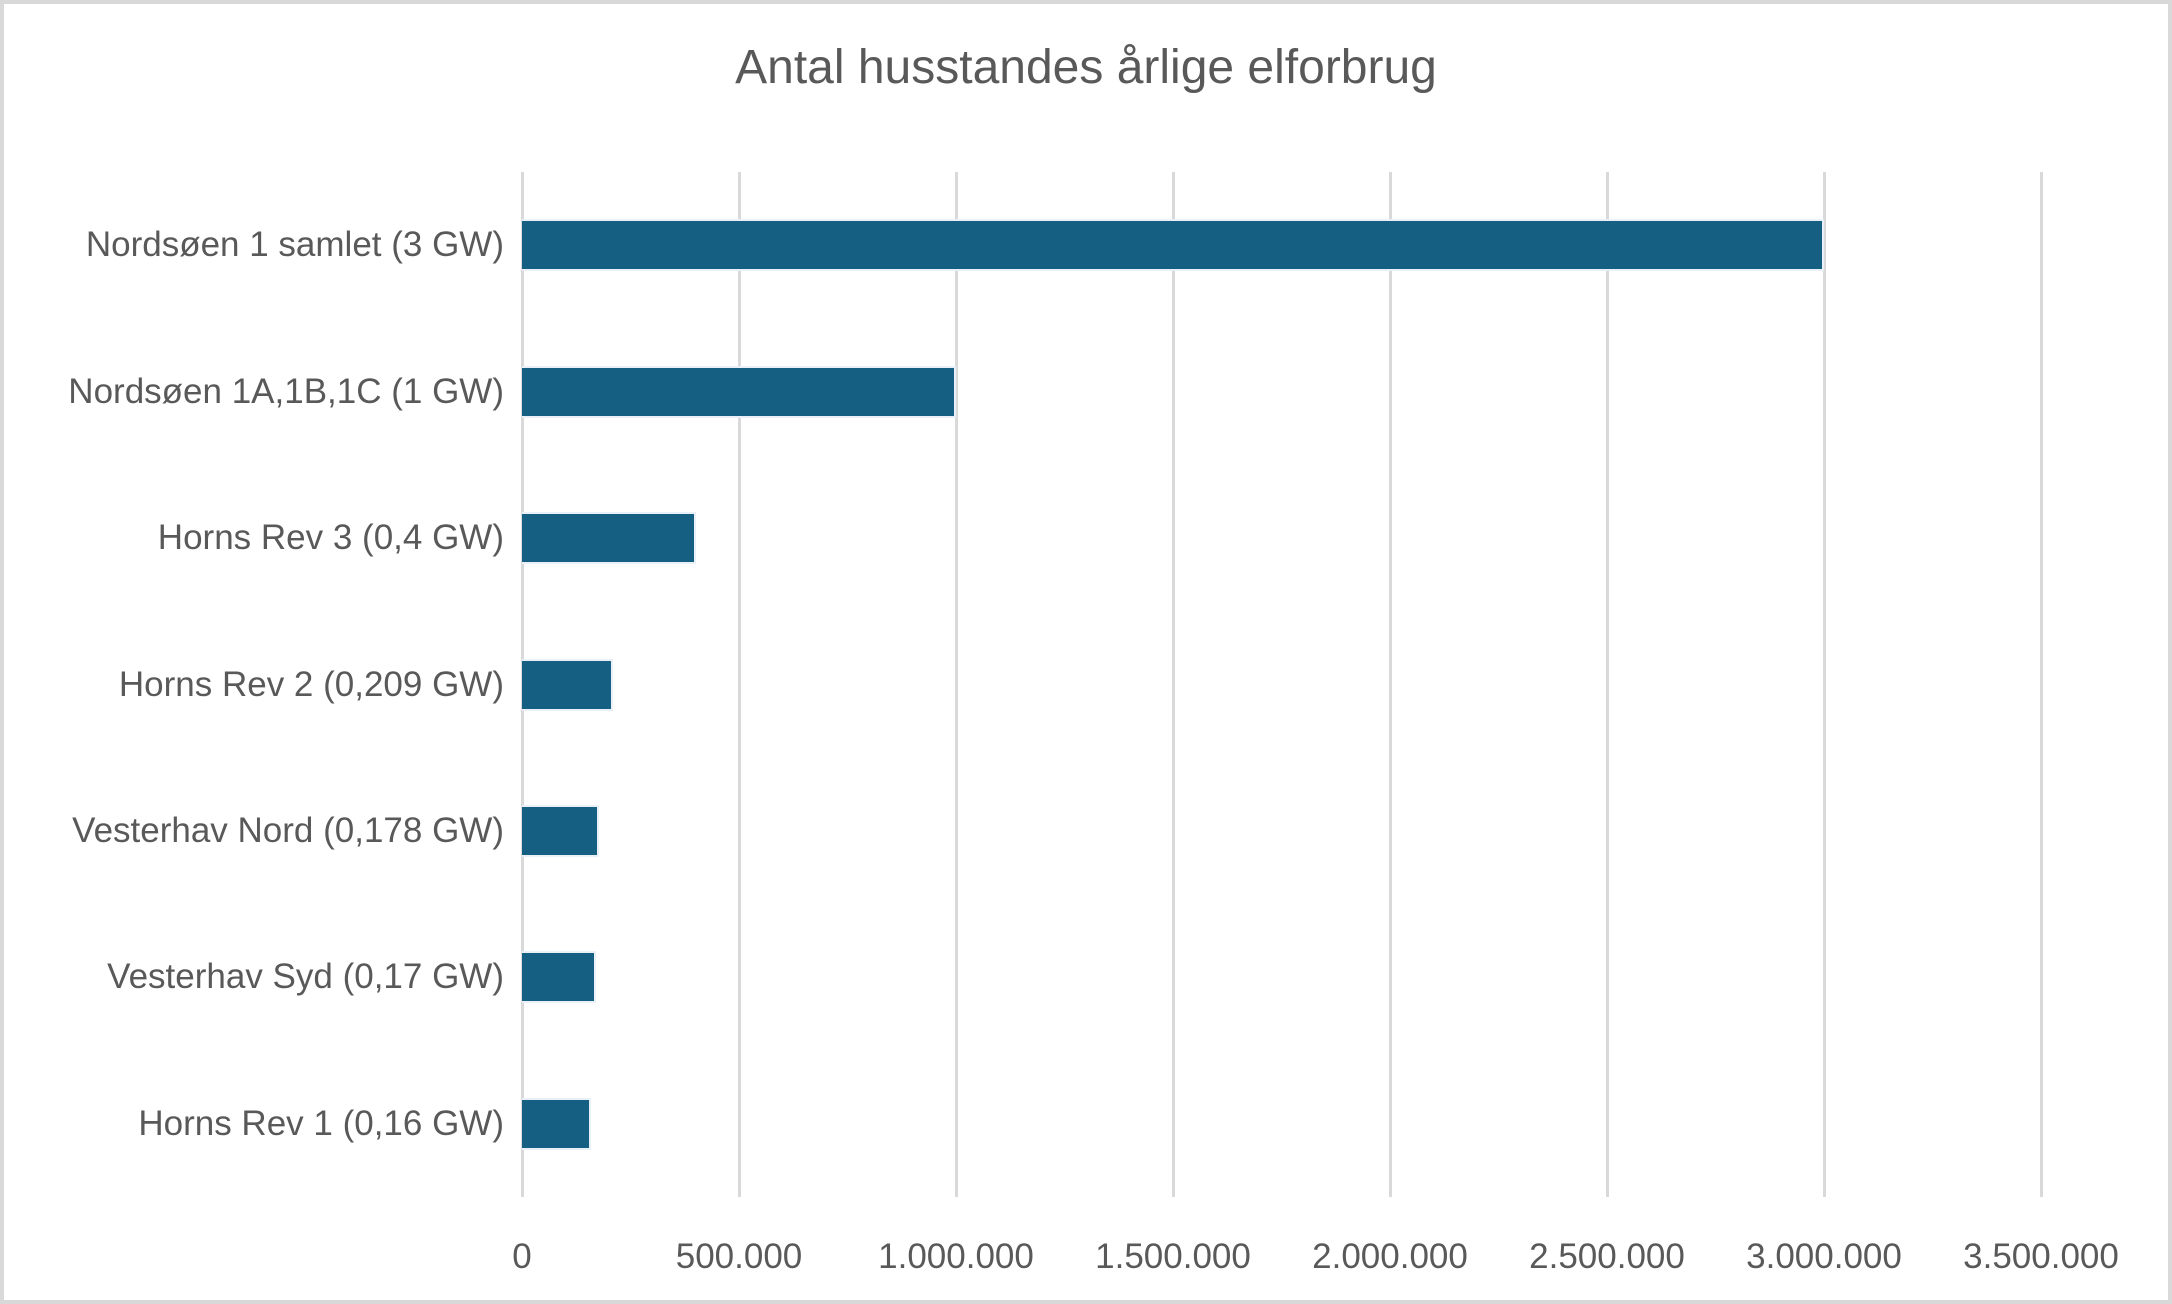 The width and height of the screenshot is (2172, 1304). What do you see at coordinates (286, 391) in the screenshot?
I see `category-label: Nordsøen 1A,1B,1C (1 GW)` at bounding box center [286, 391].